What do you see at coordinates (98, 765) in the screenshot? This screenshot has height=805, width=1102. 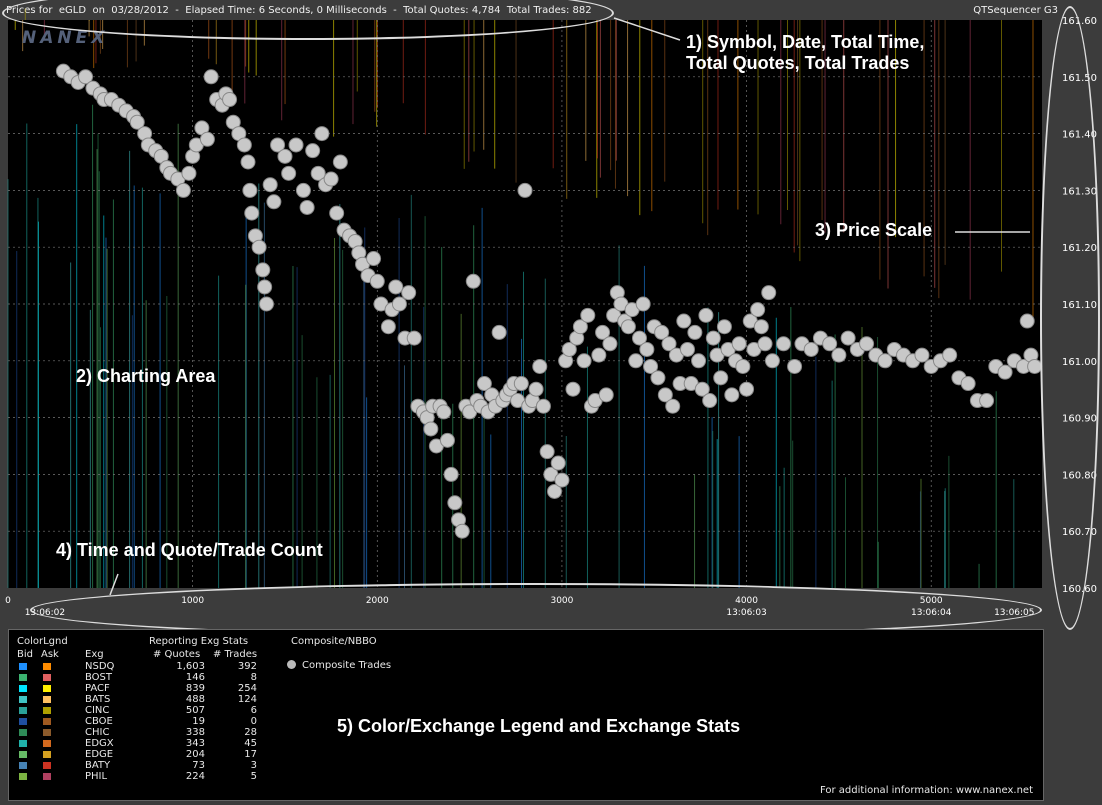 I see `exchange-name: BATY` at bounding box center [98, 765].